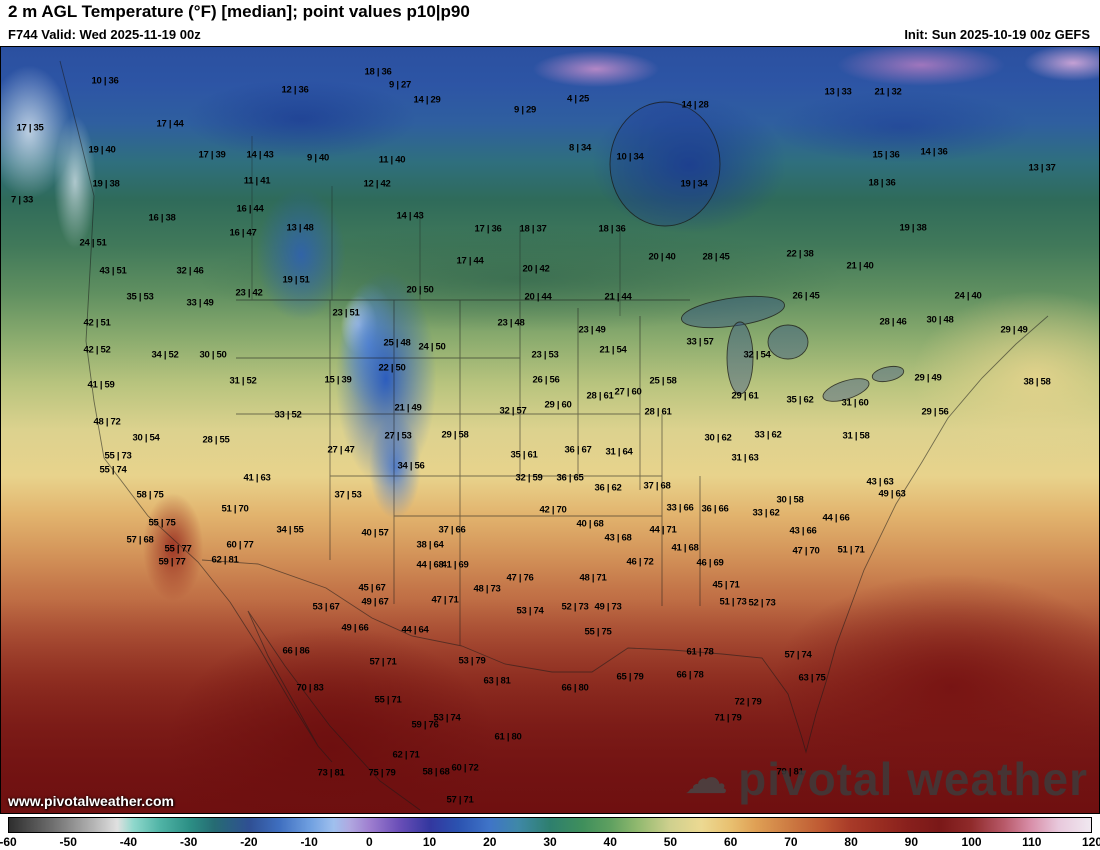  Describe the element at coordinates (429, 842) in the screenshot. I see `colorbar-tick-label: 10` at that location.